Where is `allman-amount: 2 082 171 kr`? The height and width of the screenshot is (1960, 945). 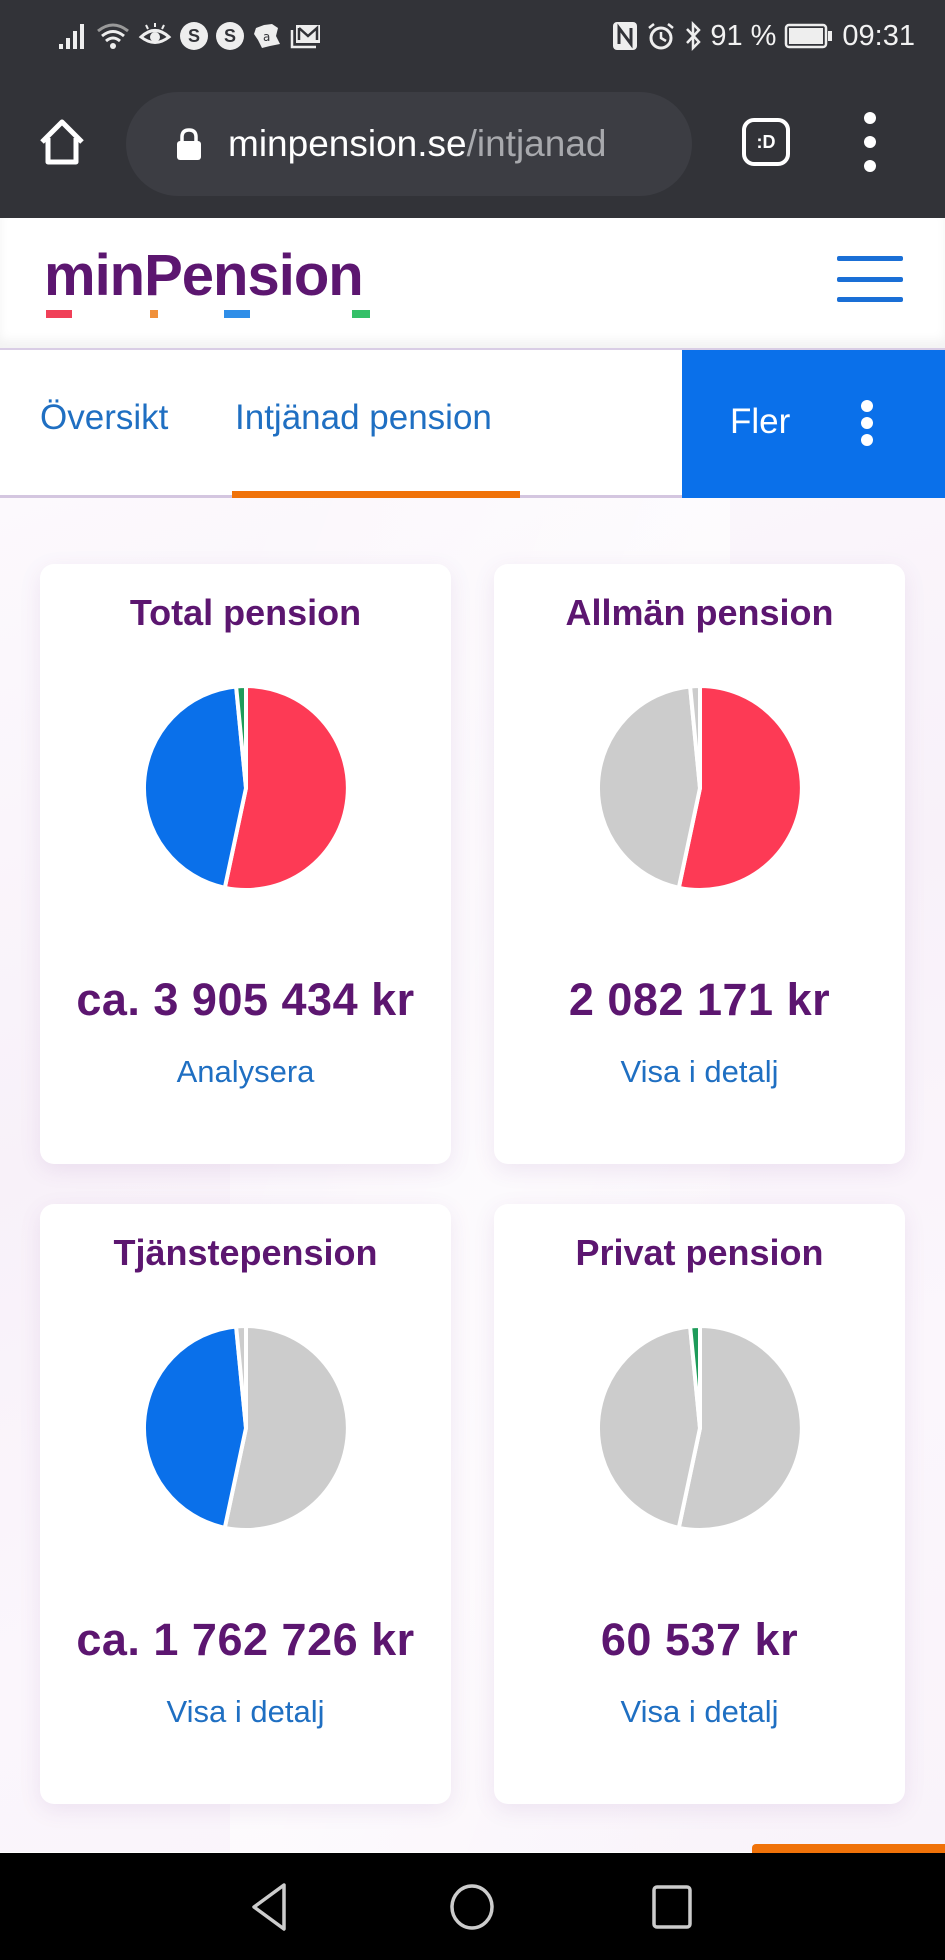 allman-amount: 2 082 171 kr is located at coordinates (699, 999).